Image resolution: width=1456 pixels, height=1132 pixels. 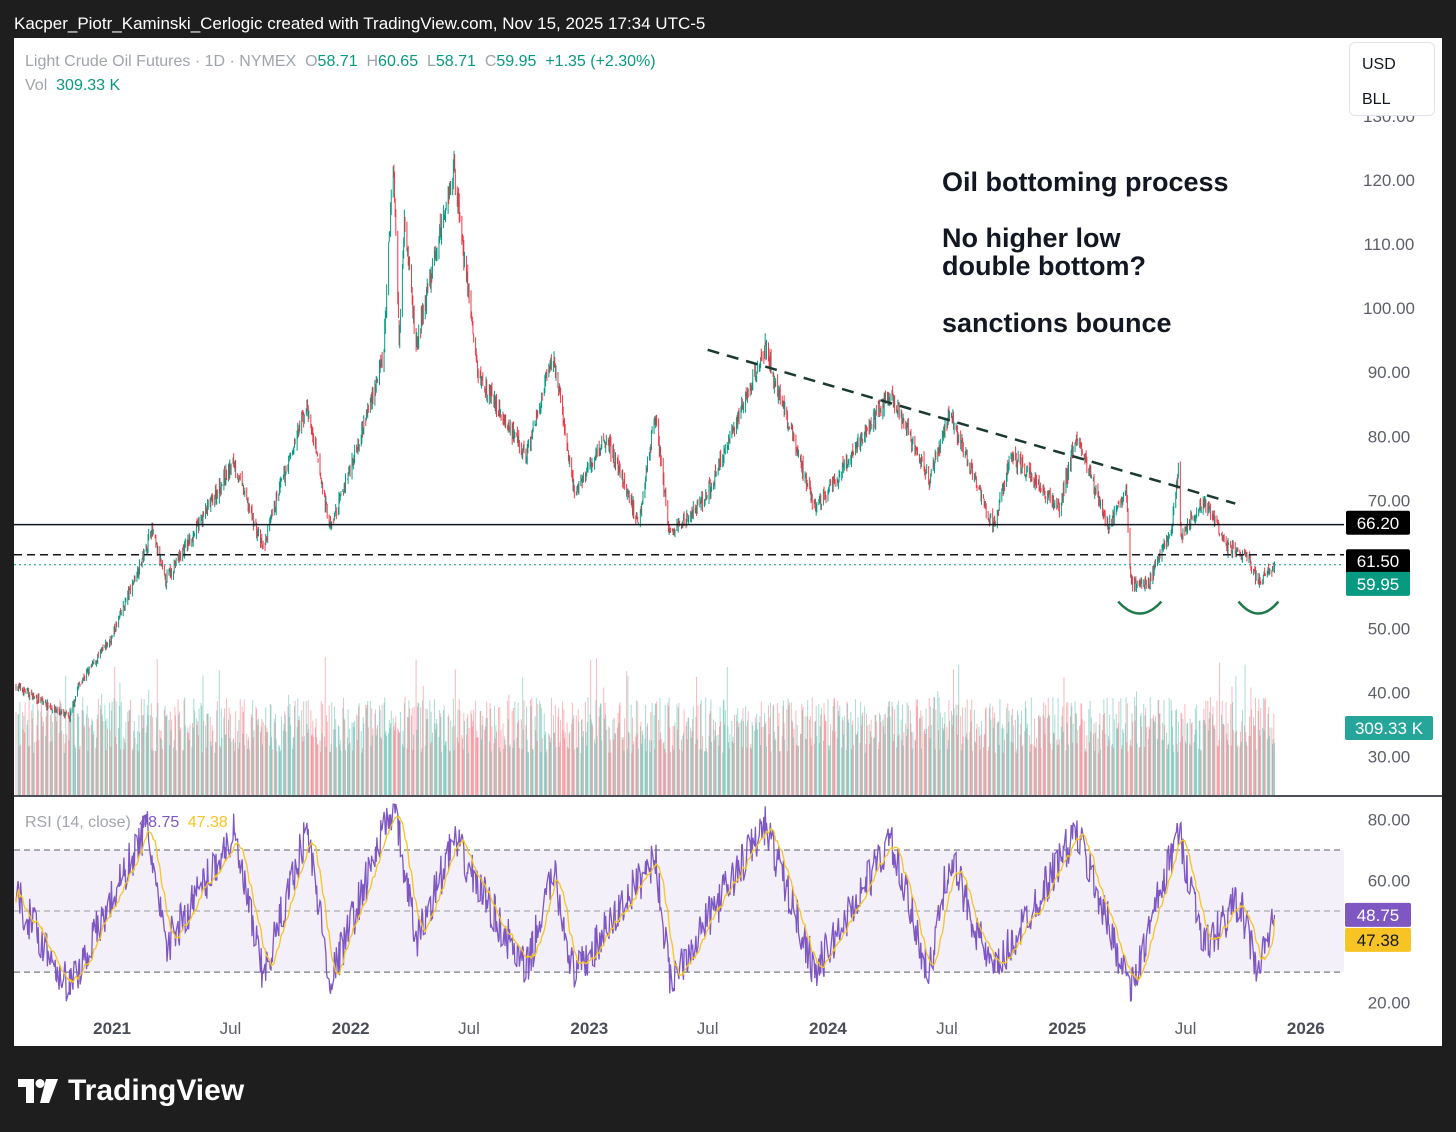 What do you see at coordinates (1389, 180) in the screenshot?
I see `price-tick-label: 120.00` at bounding box center [1389, 180].